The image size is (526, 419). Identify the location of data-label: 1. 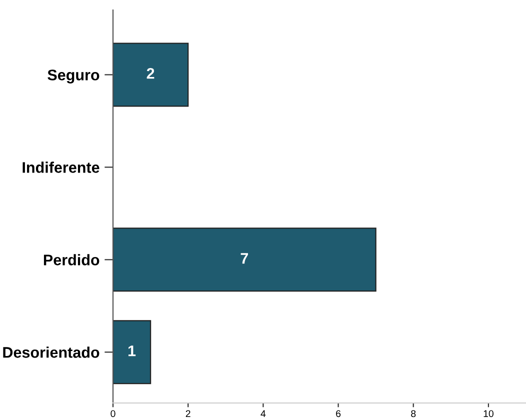
(132, 351).